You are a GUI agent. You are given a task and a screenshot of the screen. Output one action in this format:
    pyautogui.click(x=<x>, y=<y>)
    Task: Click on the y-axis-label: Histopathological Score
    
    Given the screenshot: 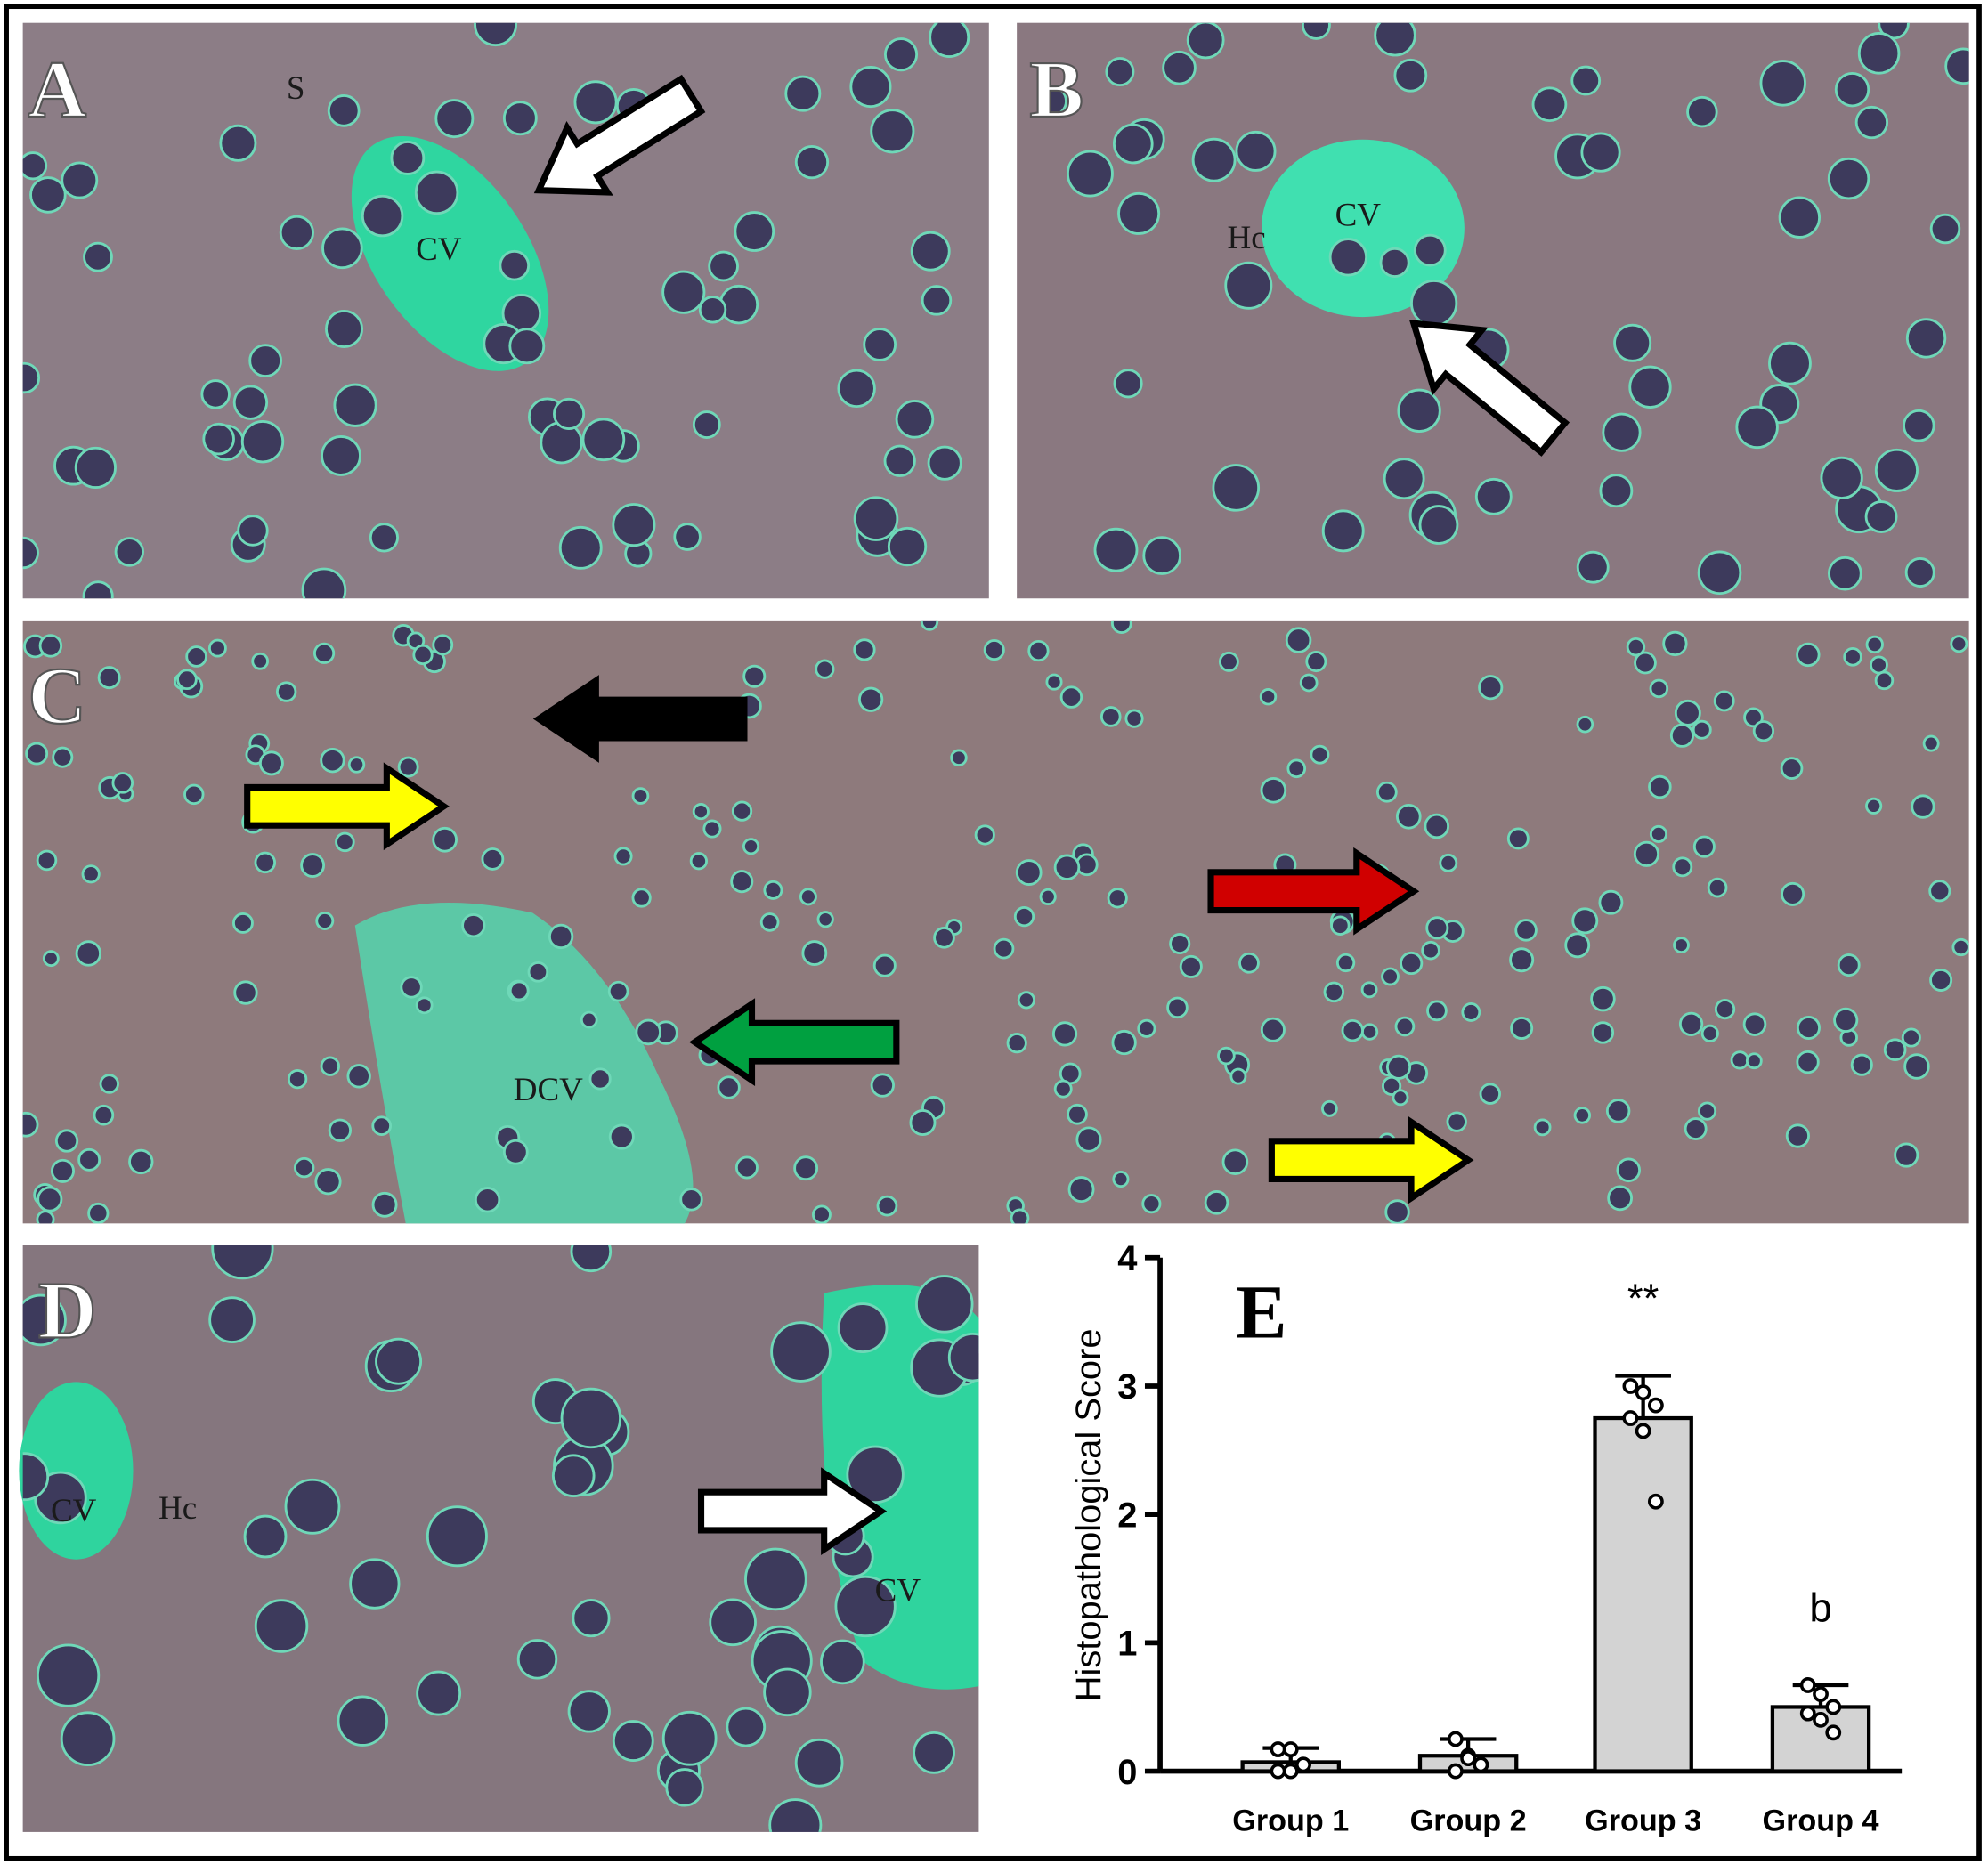 What is the action you would take?
    pyautogui.click(x=1088, y=1515)
    